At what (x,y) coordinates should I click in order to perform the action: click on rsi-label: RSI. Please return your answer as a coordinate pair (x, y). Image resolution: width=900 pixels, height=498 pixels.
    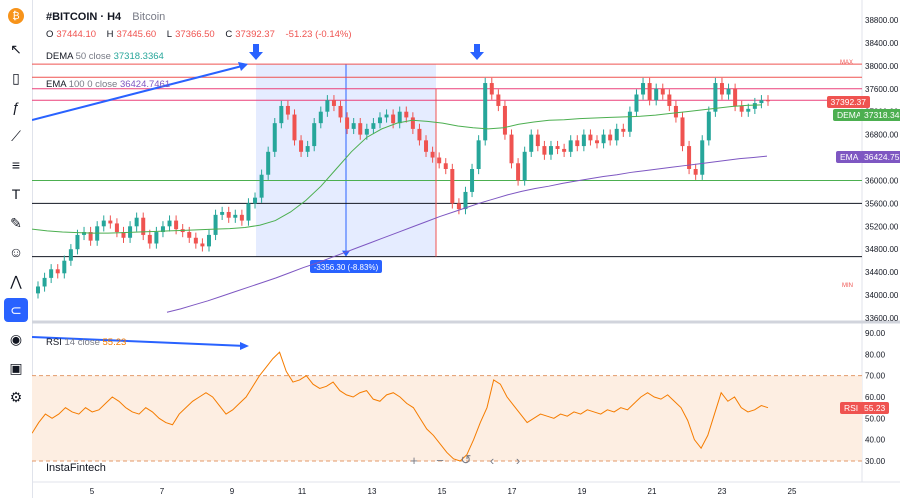
    Looking at the image, I should click on (54, 342).